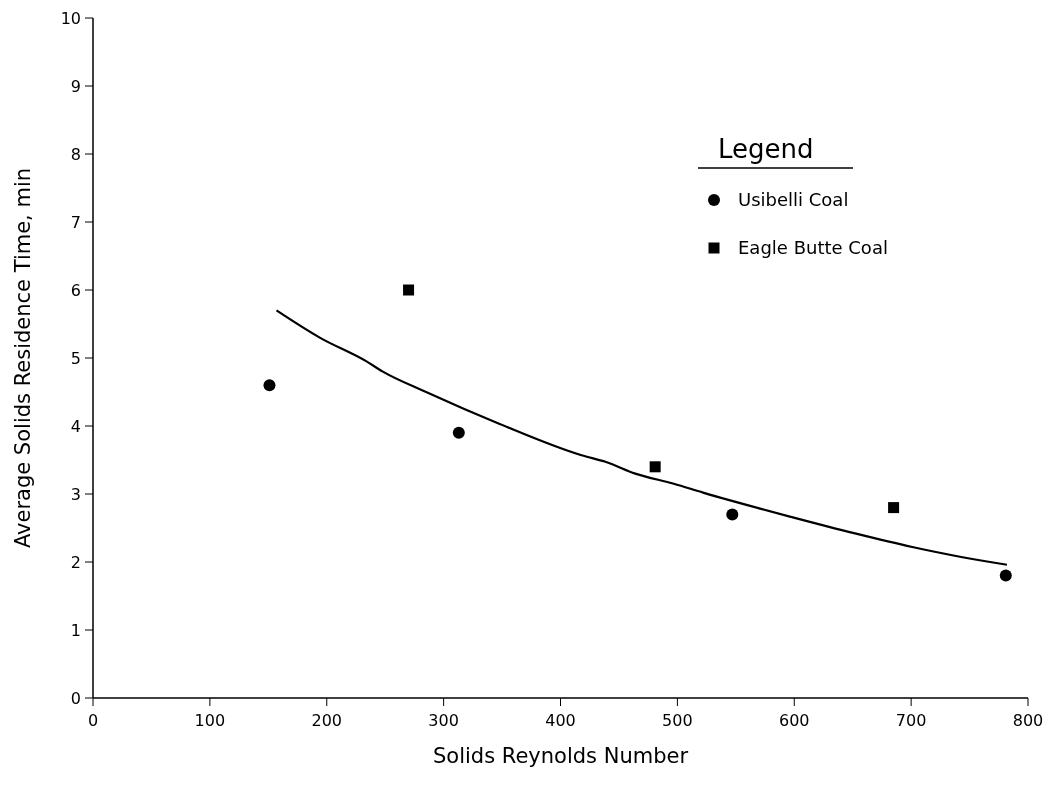 The height and width of the screenshot is (791, 1056). What do you see at coordinates (75, 562) in the screenshot?
I see `y-tick-label: 2` at bounding box center [75, 562].